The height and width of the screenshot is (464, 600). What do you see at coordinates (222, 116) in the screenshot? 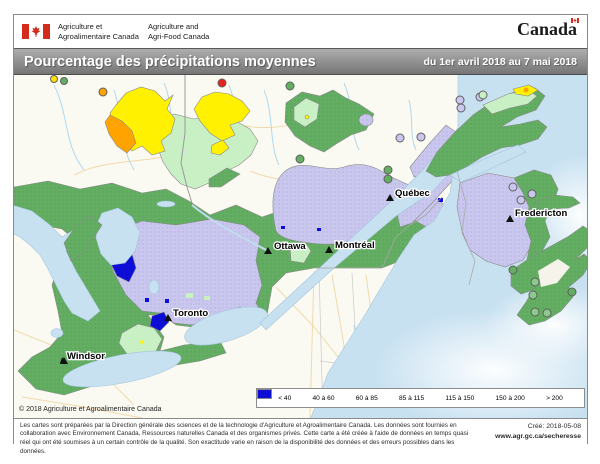
I see `region-yellow-east` at bounding box center [222, 116].